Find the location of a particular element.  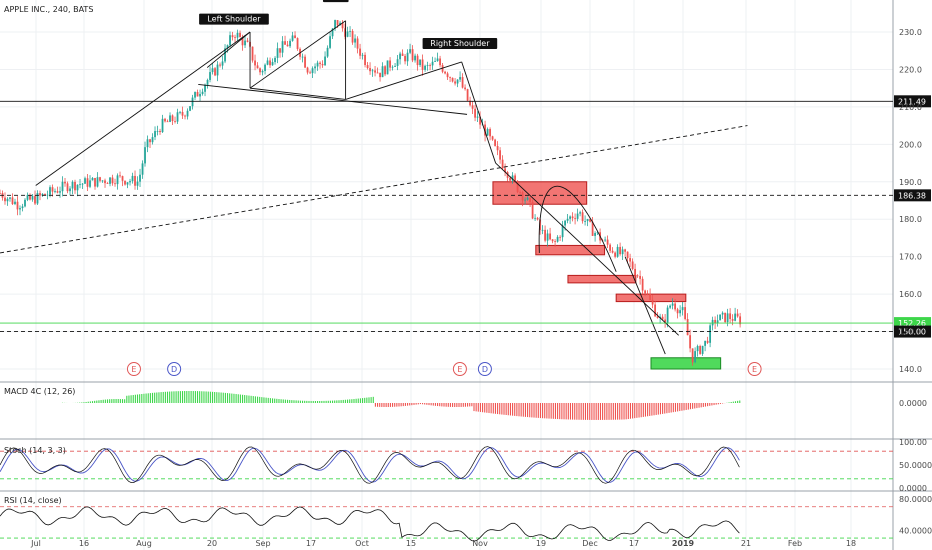

price-tick-label: 230.0 is located at coordinates (910, 32).